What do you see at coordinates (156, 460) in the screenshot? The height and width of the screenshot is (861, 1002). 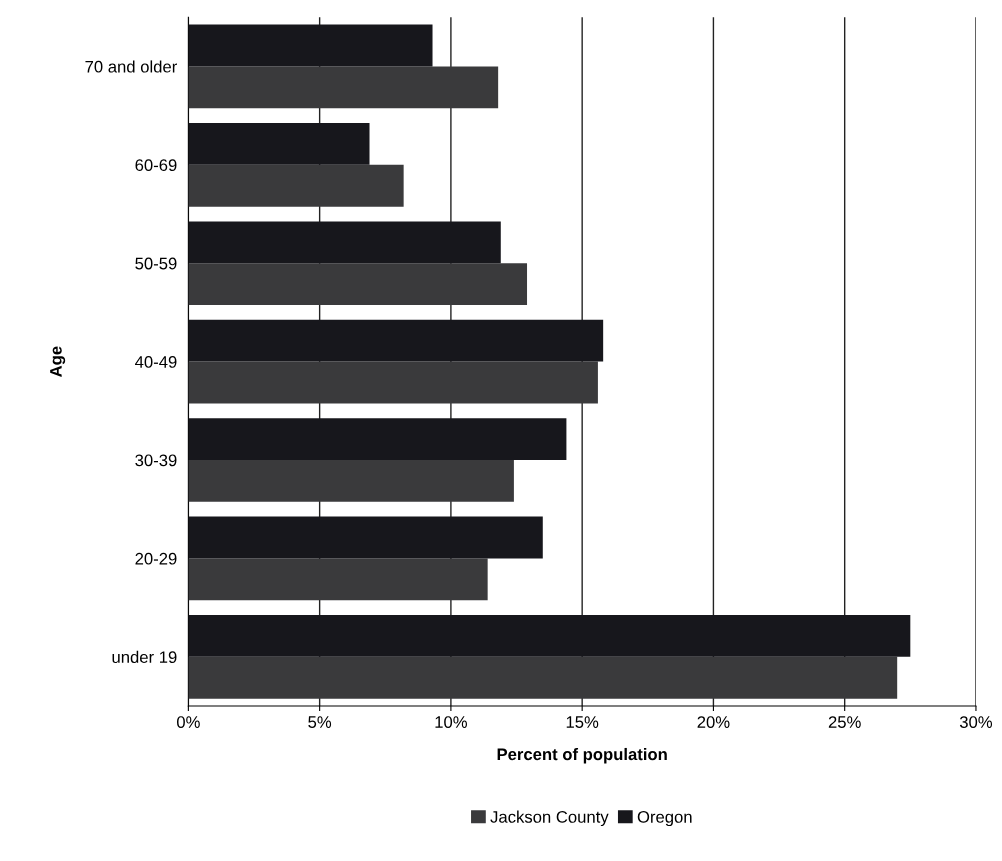 I see `y-tick-label: 30-39` at bounding box center [156, 460].